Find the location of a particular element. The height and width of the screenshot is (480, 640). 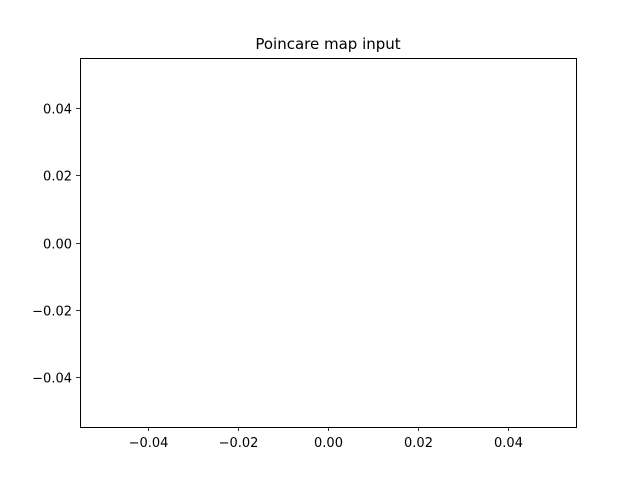

y-tick-label: 0.00 is located at coordinates (57, 245).